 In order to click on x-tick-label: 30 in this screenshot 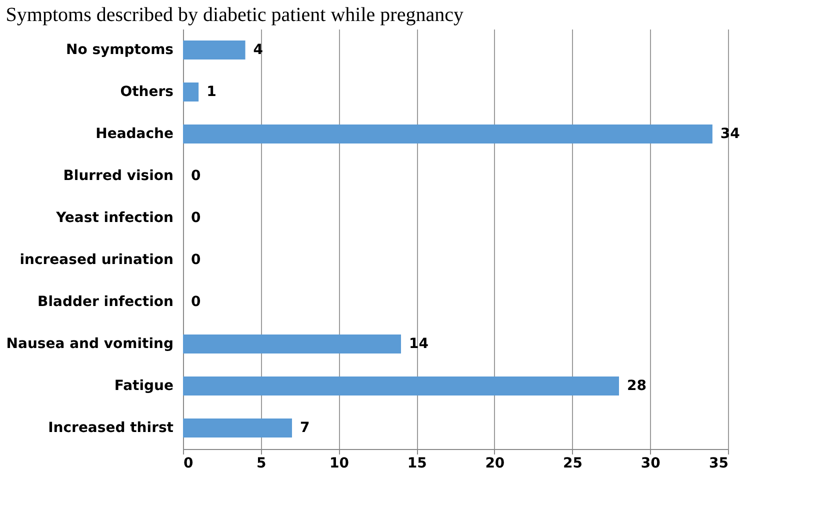, I will do `click(650, 464)`.